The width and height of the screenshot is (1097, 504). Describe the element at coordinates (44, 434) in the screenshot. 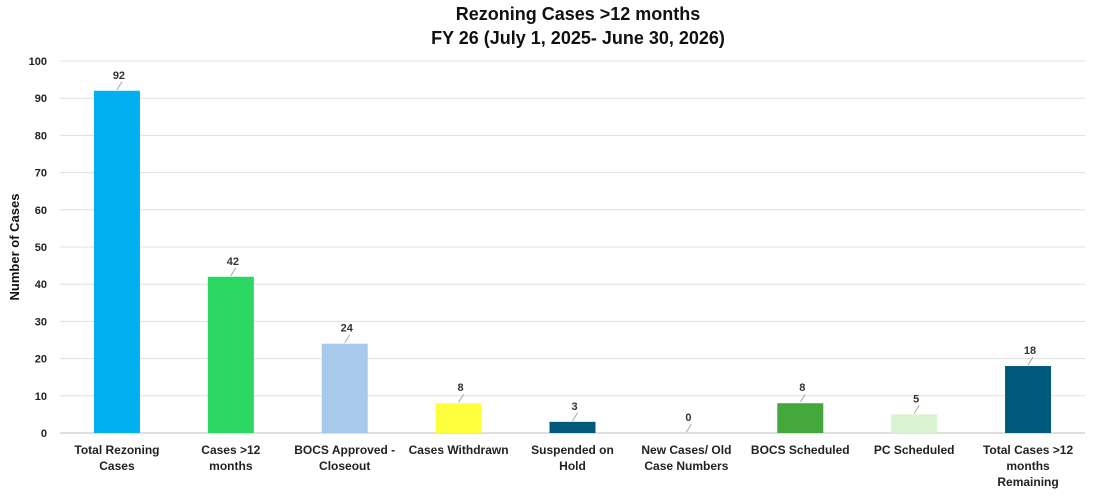

I see `y-tick-label: 0` at that location.